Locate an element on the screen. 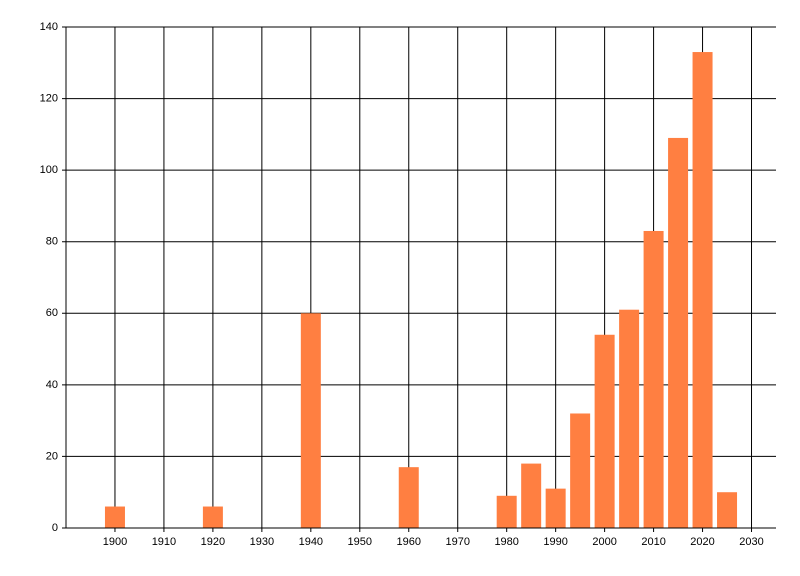  y-tick-label: 20 is located at coordinates (52, 456).